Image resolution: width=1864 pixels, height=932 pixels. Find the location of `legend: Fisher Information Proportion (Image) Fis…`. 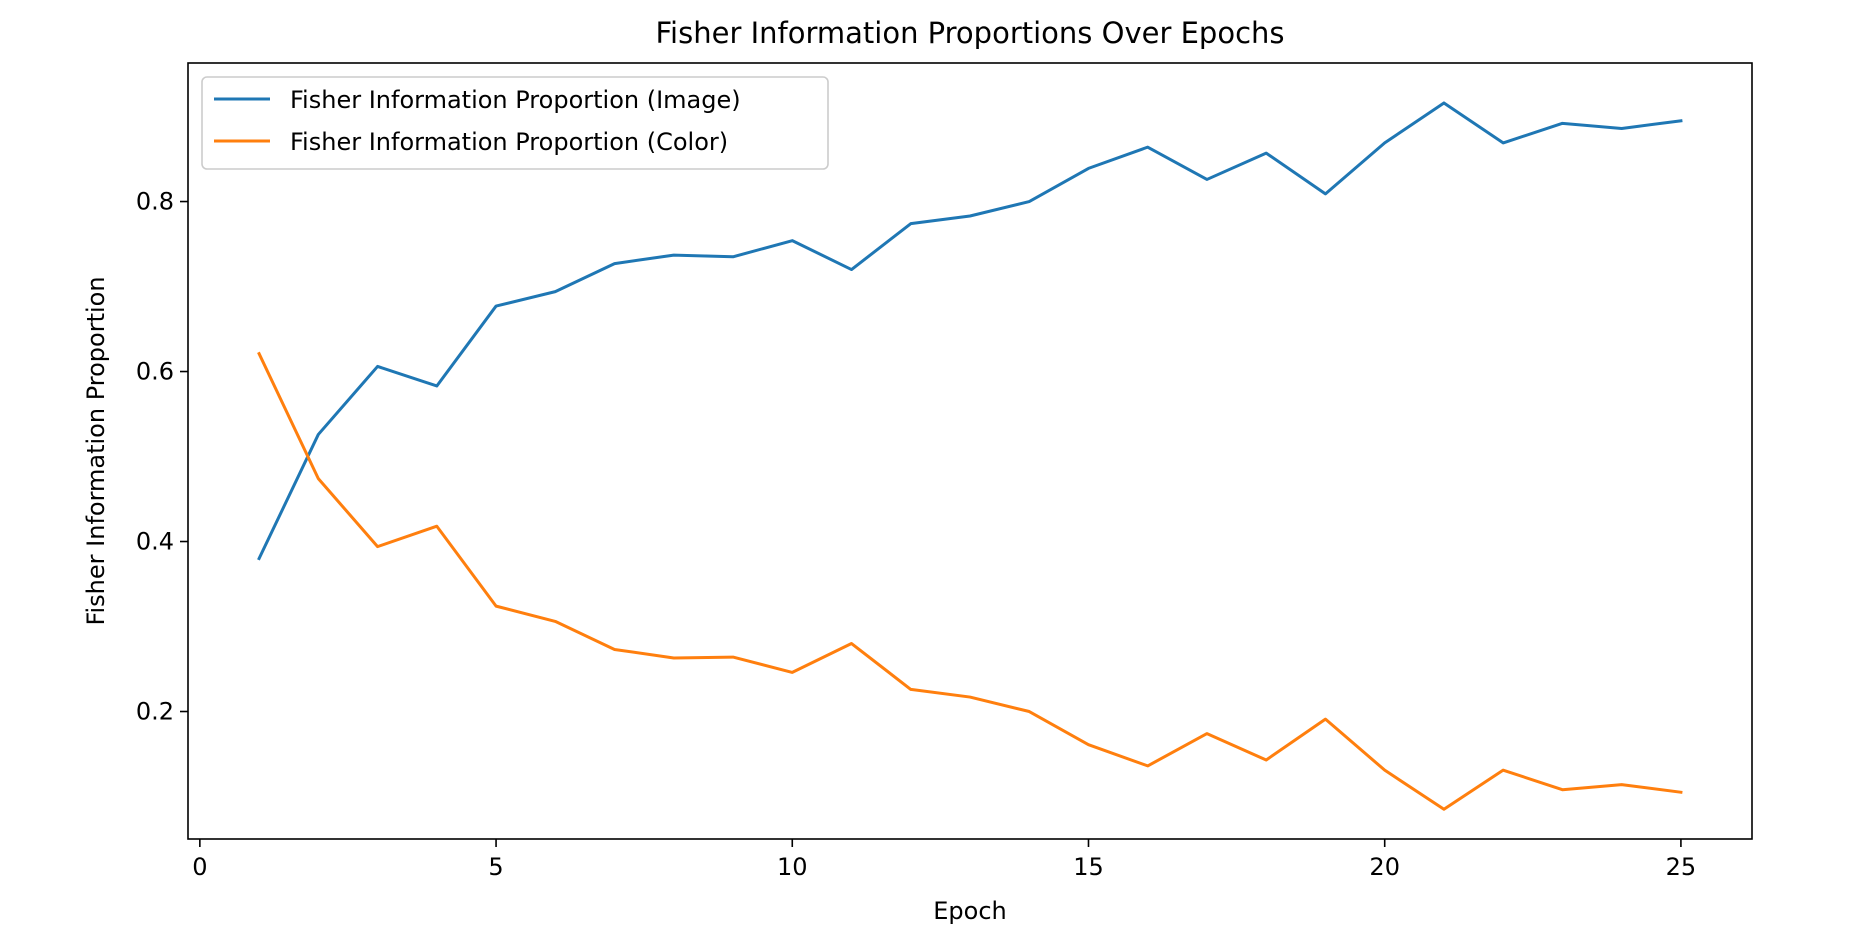

legend: Fisher Information Proportion (Image) Fis… is located at coordinates (515, 123).